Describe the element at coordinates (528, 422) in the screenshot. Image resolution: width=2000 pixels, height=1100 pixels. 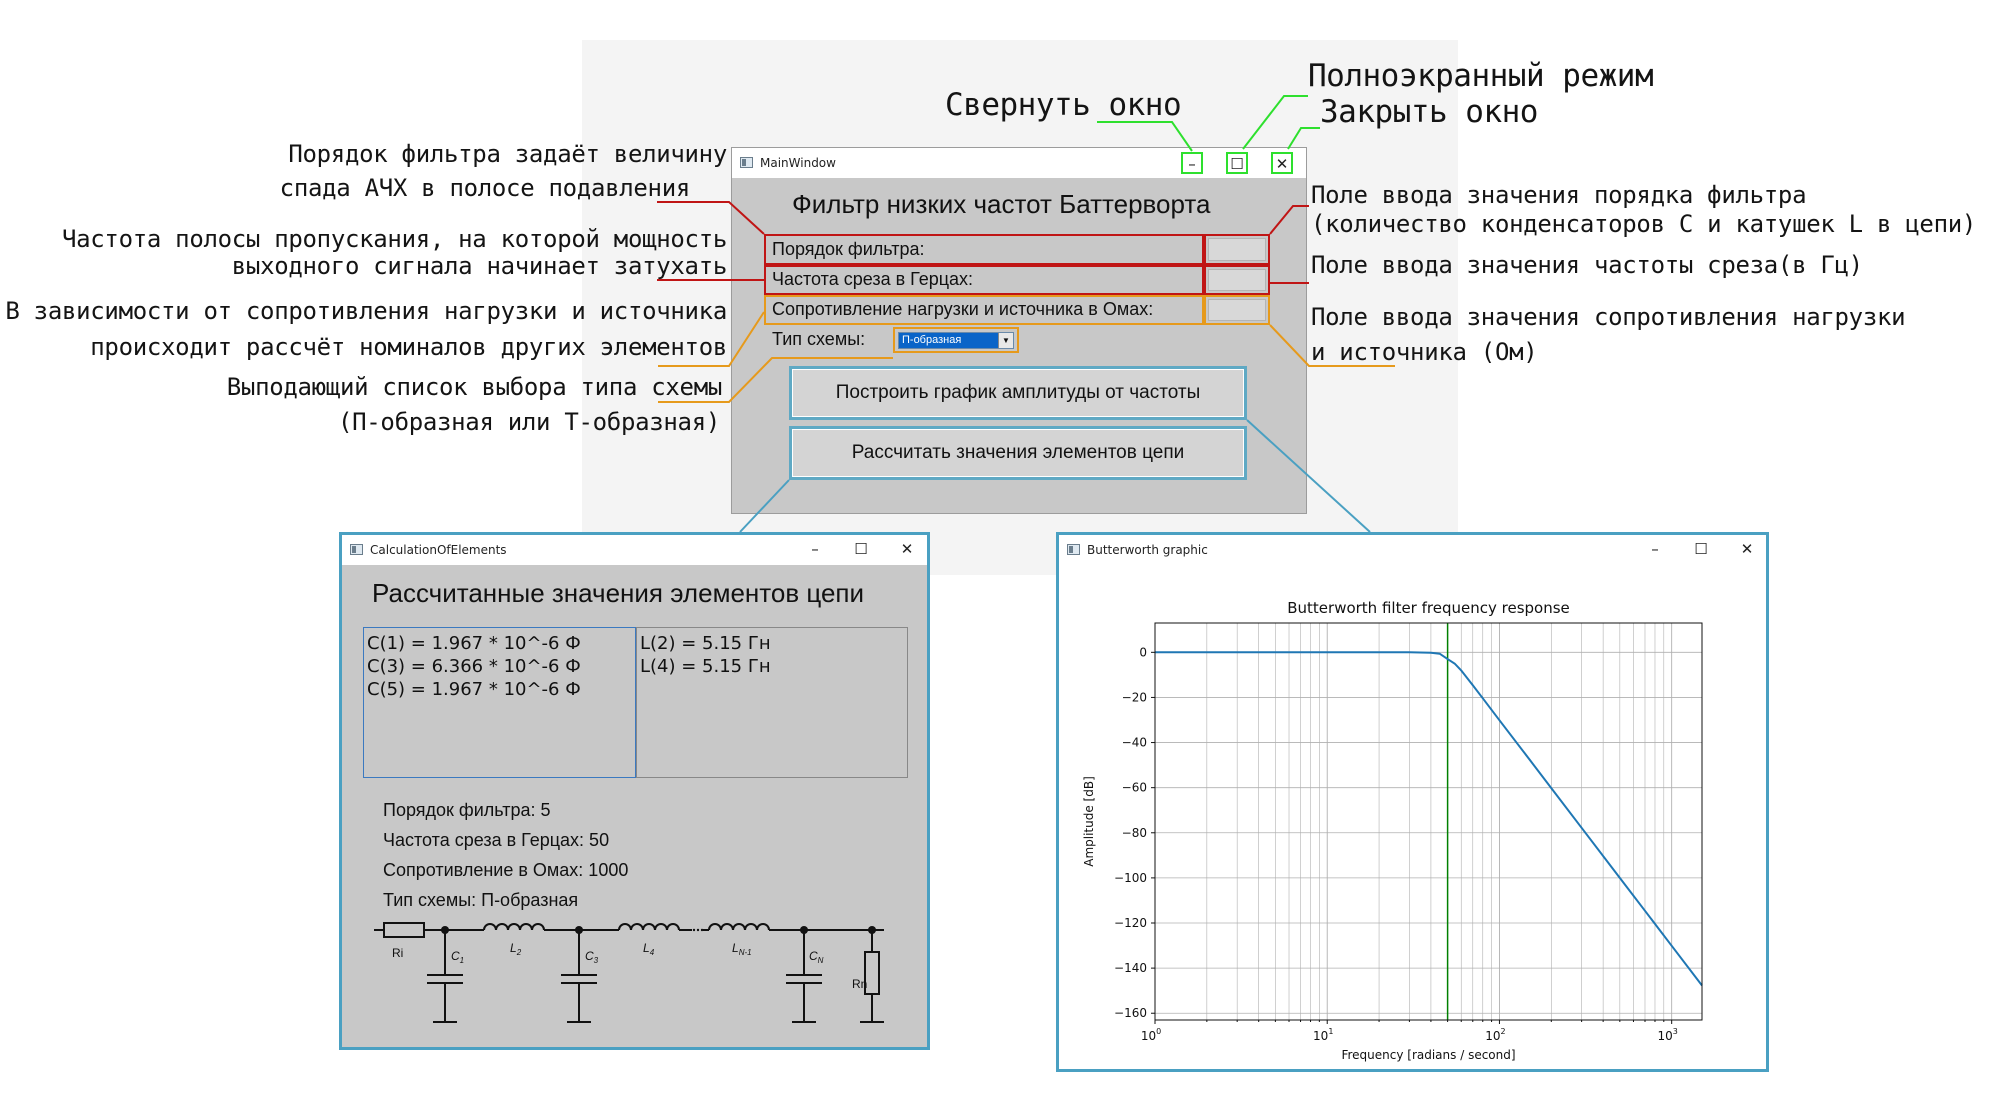
I see `annotation-combo-2: (П-образная или Т-образная)` at that location.